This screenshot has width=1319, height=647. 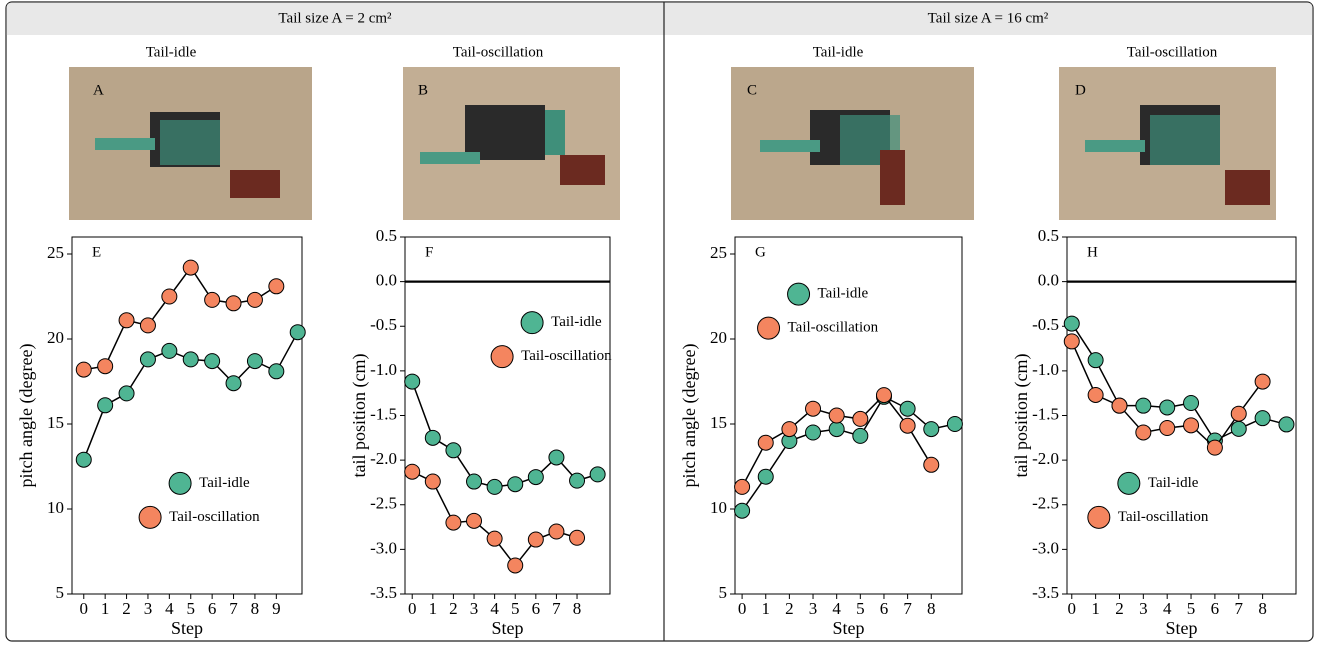 What do you see at coordinates (659, 19) in the screenshot?
I see `header-band` at bounding box center [659, 19].